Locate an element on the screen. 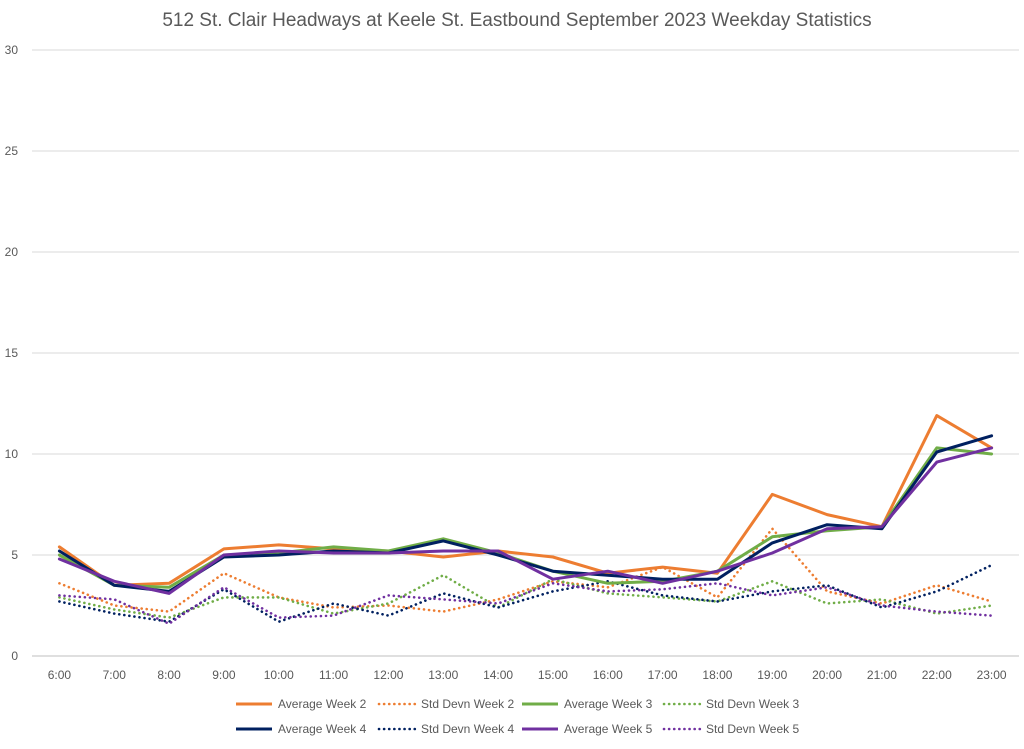 This screenshot has width=1024, height=749. x-tick-label: 6:00 is located at coordinates (60, 675).